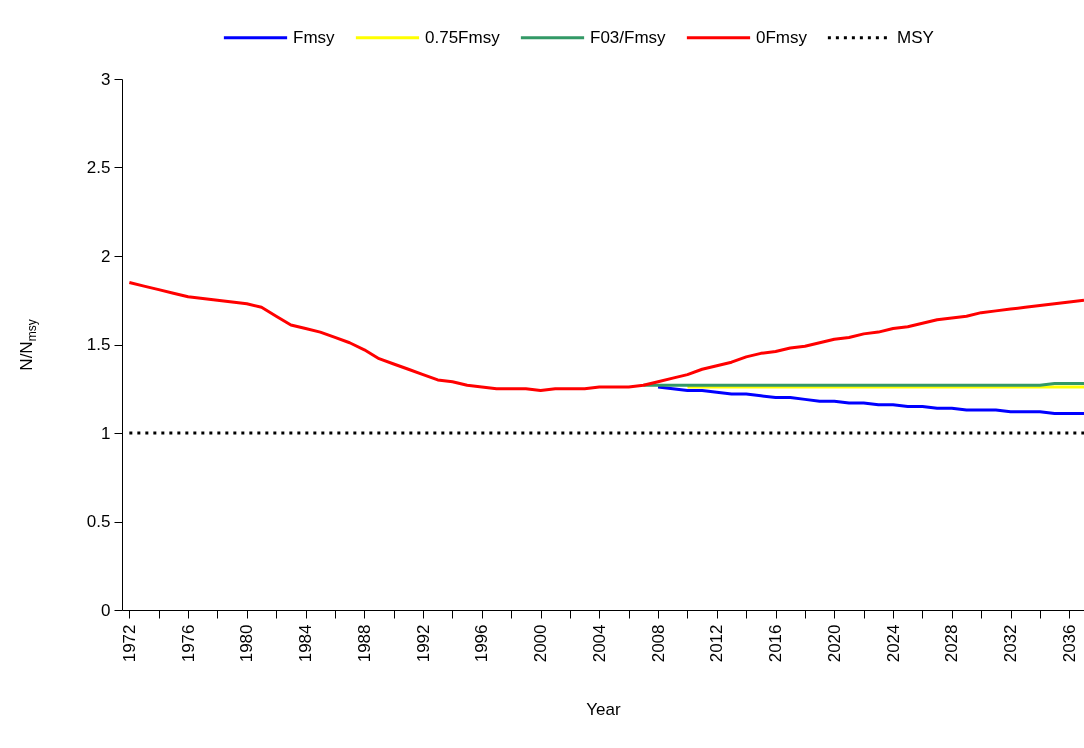  I want to click on x-tick-label: 1984, so click(306, 643).